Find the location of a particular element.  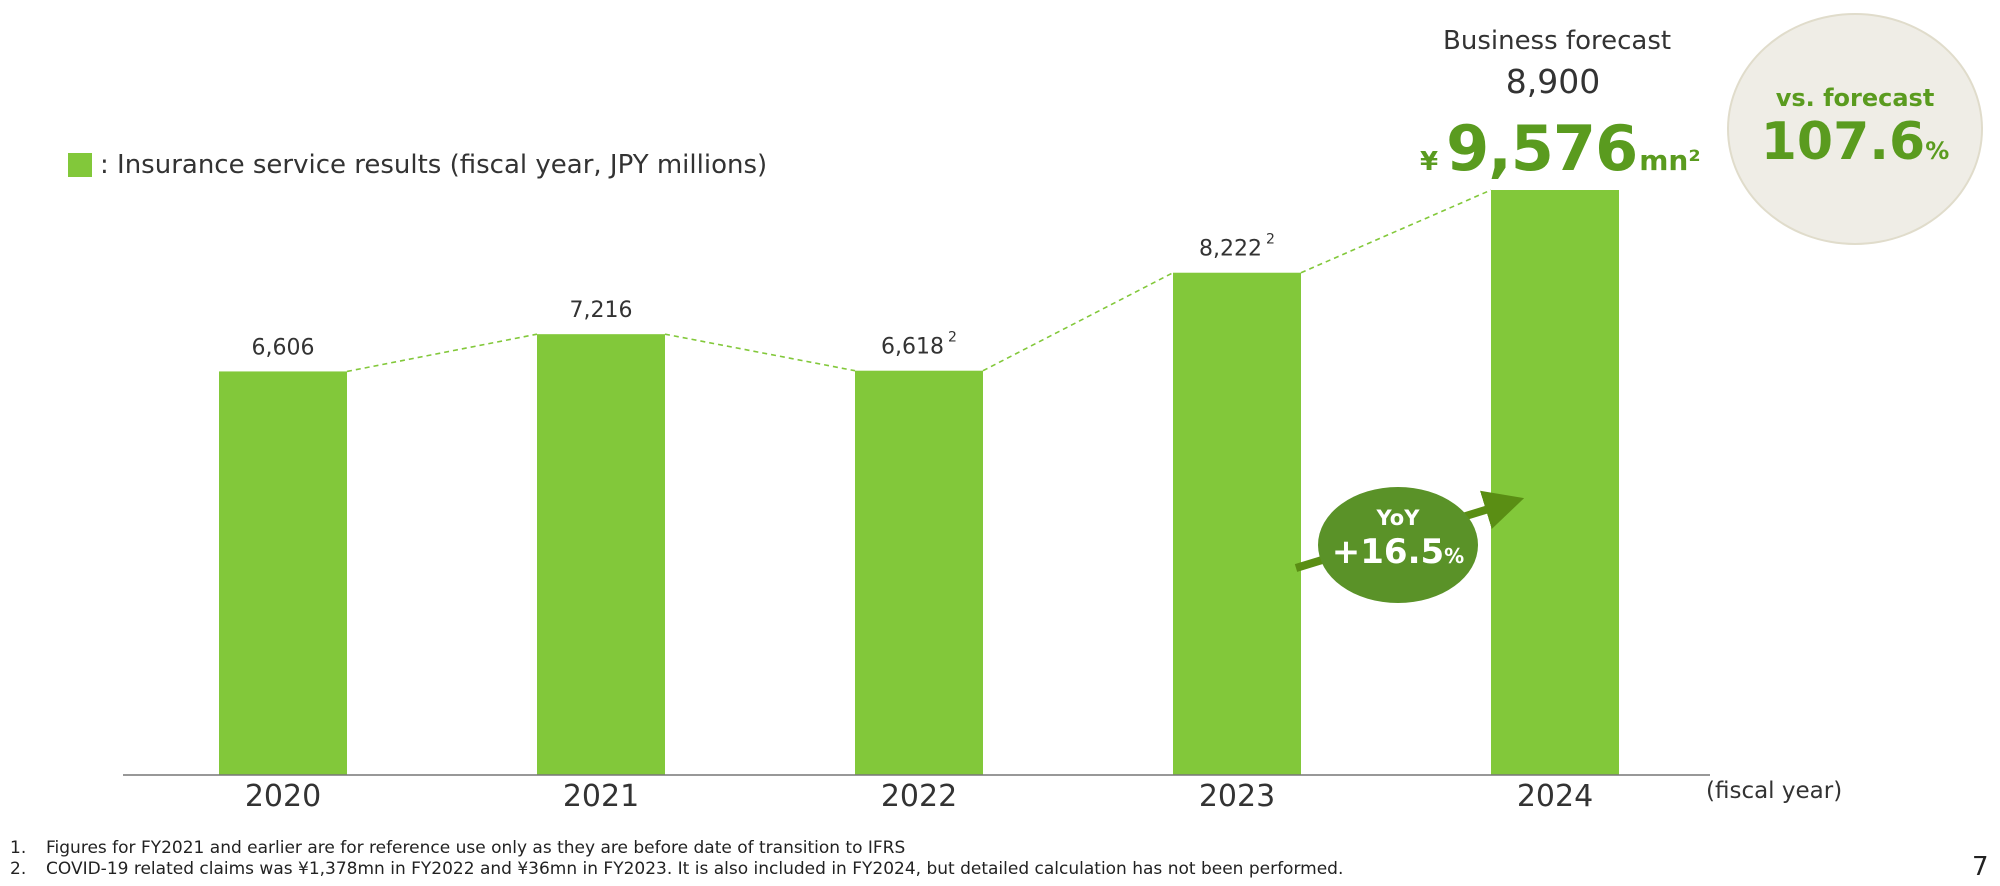

latest-result: ¥ 9,576 mn² is located at coordinates (1560, 148).